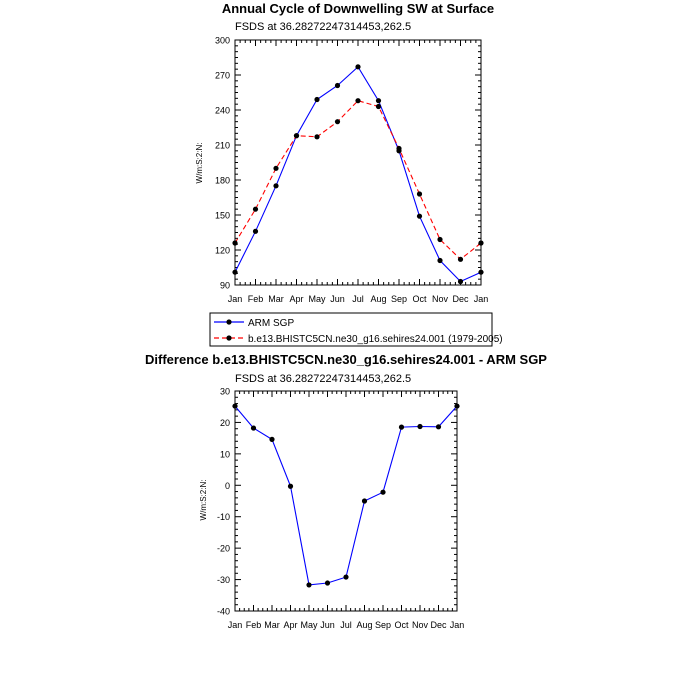 The height and width of the screenshot is (700, 700). I want to click on y-tick-label: 30, so click(225, 392).